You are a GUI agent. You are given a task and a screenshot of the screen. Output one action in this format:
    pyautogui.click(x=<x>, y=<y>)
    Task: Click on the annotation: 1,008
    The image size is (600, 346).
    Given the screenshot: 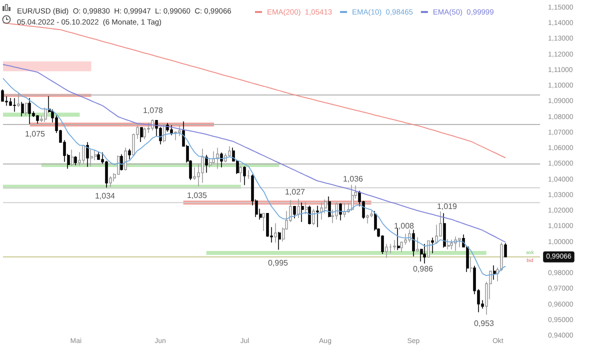 What is the action you would take?
    pyautogui.click(x=404, y=225)
    